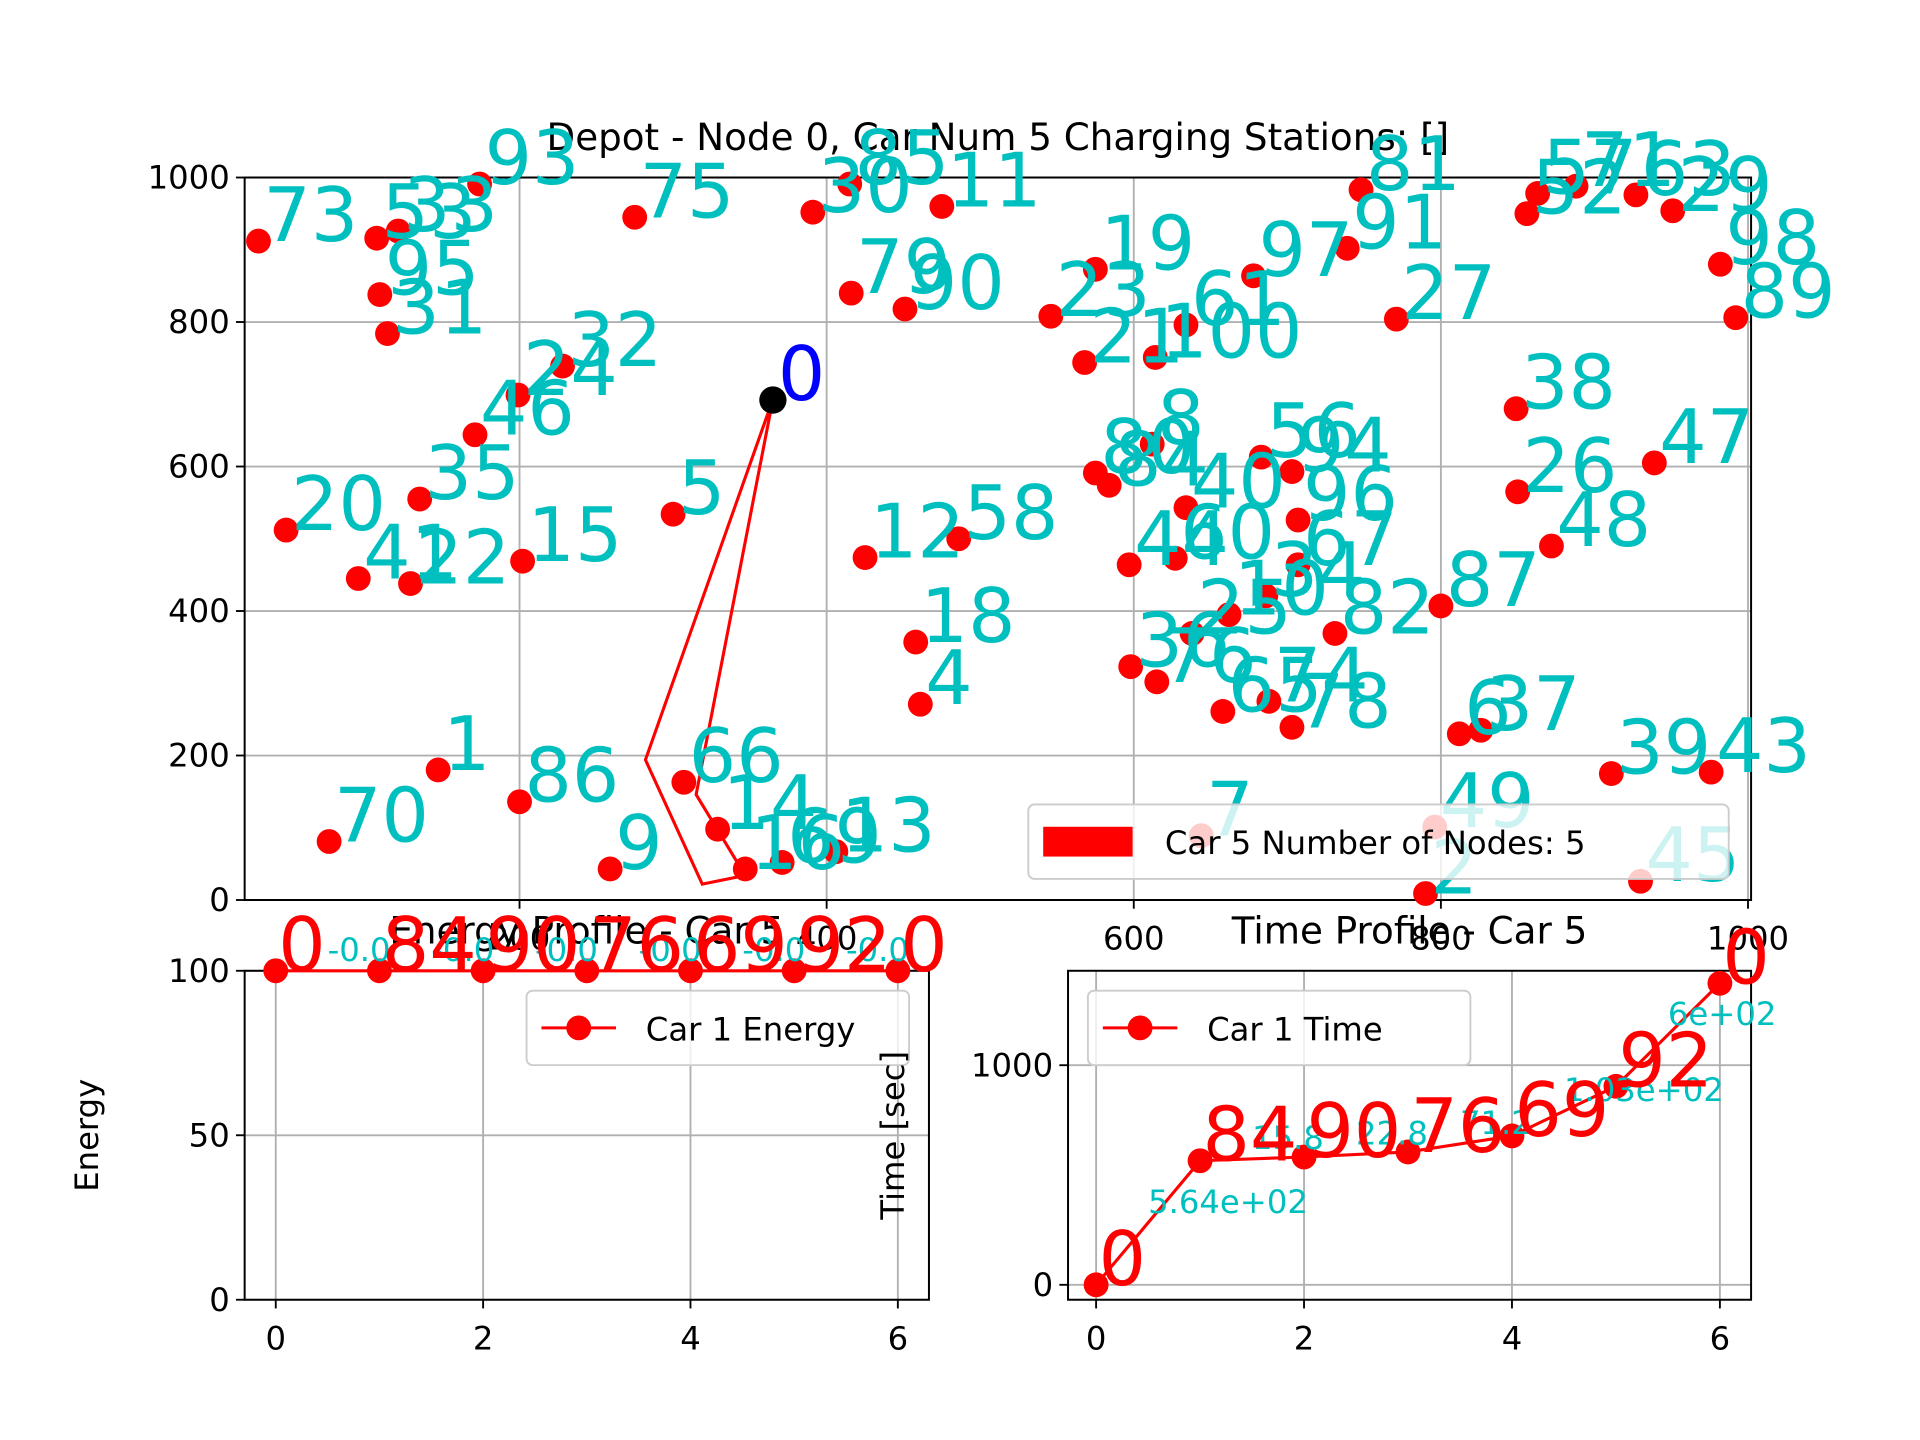 The width and height of the screenshot is (1920, 1440). I want to click on node-label: 34, so click(1318, 570).